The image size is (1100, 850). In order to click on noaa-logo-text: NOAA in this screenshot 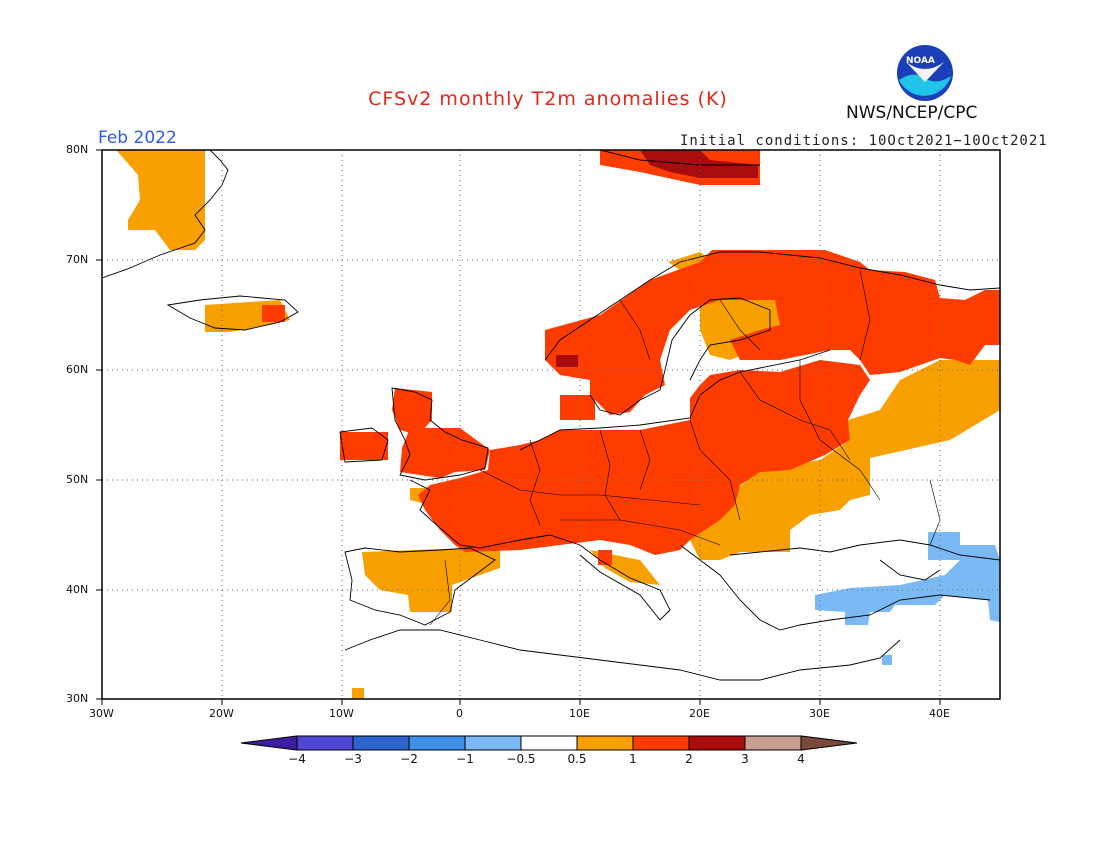, I will do `click(920, 61)`.